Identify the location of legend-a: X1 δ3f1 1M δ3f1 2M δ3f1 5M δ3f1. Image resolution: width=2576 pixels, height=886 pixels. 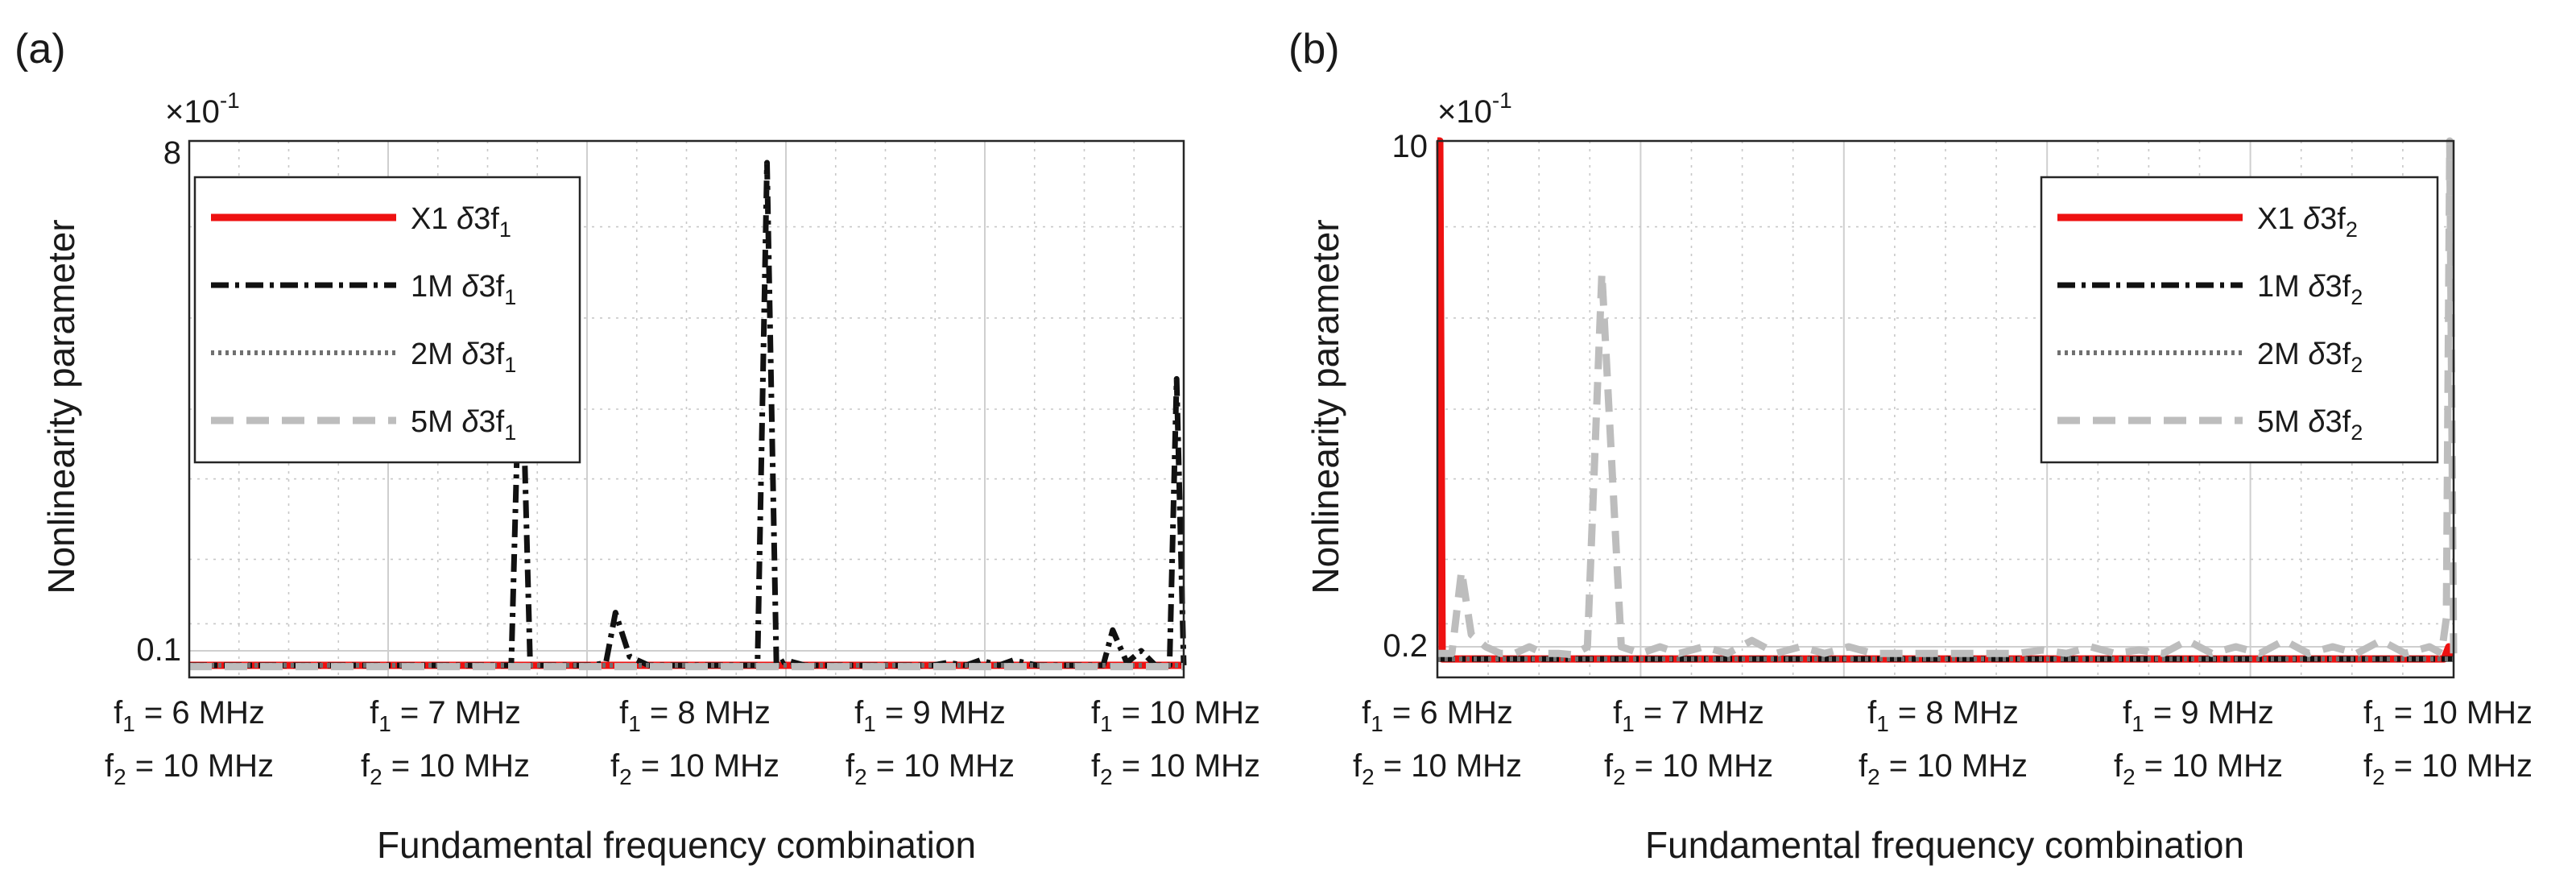
(387, 320).